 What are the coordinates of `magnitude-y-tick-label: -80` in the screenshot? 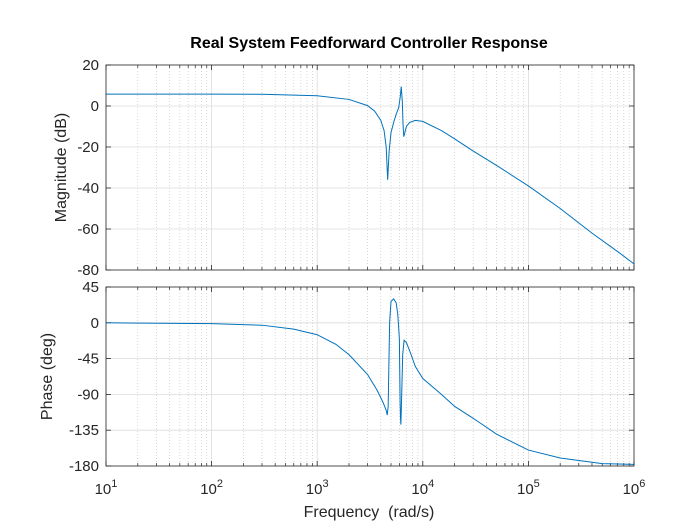 It's located at (88, 270).